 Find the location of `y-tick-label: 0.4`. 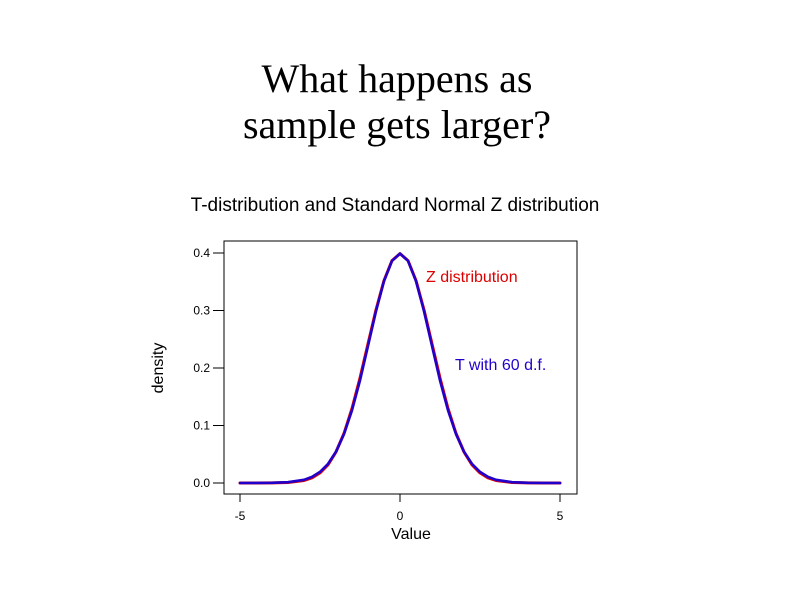

y-tick-label: 0.4 is located at coordinates (201, 253).